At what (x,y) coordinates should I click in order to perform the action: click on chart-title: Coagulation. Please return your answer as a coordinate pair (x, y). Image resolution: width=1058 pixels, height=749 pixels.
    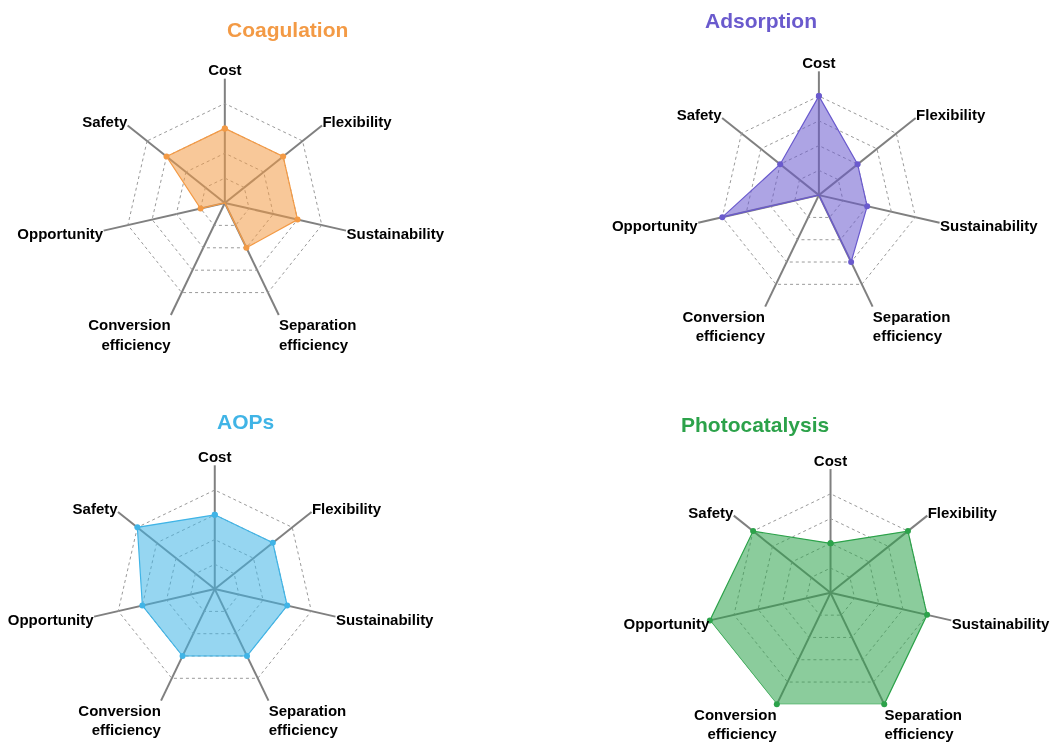
    Looking at the image, I should click on (288, 29).